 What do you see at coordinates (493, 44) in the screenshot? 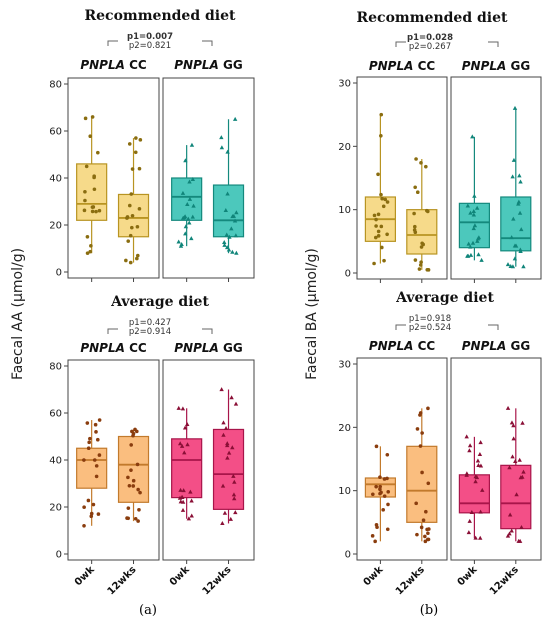
I see `bracket-right` at bounding box center [493, 44].